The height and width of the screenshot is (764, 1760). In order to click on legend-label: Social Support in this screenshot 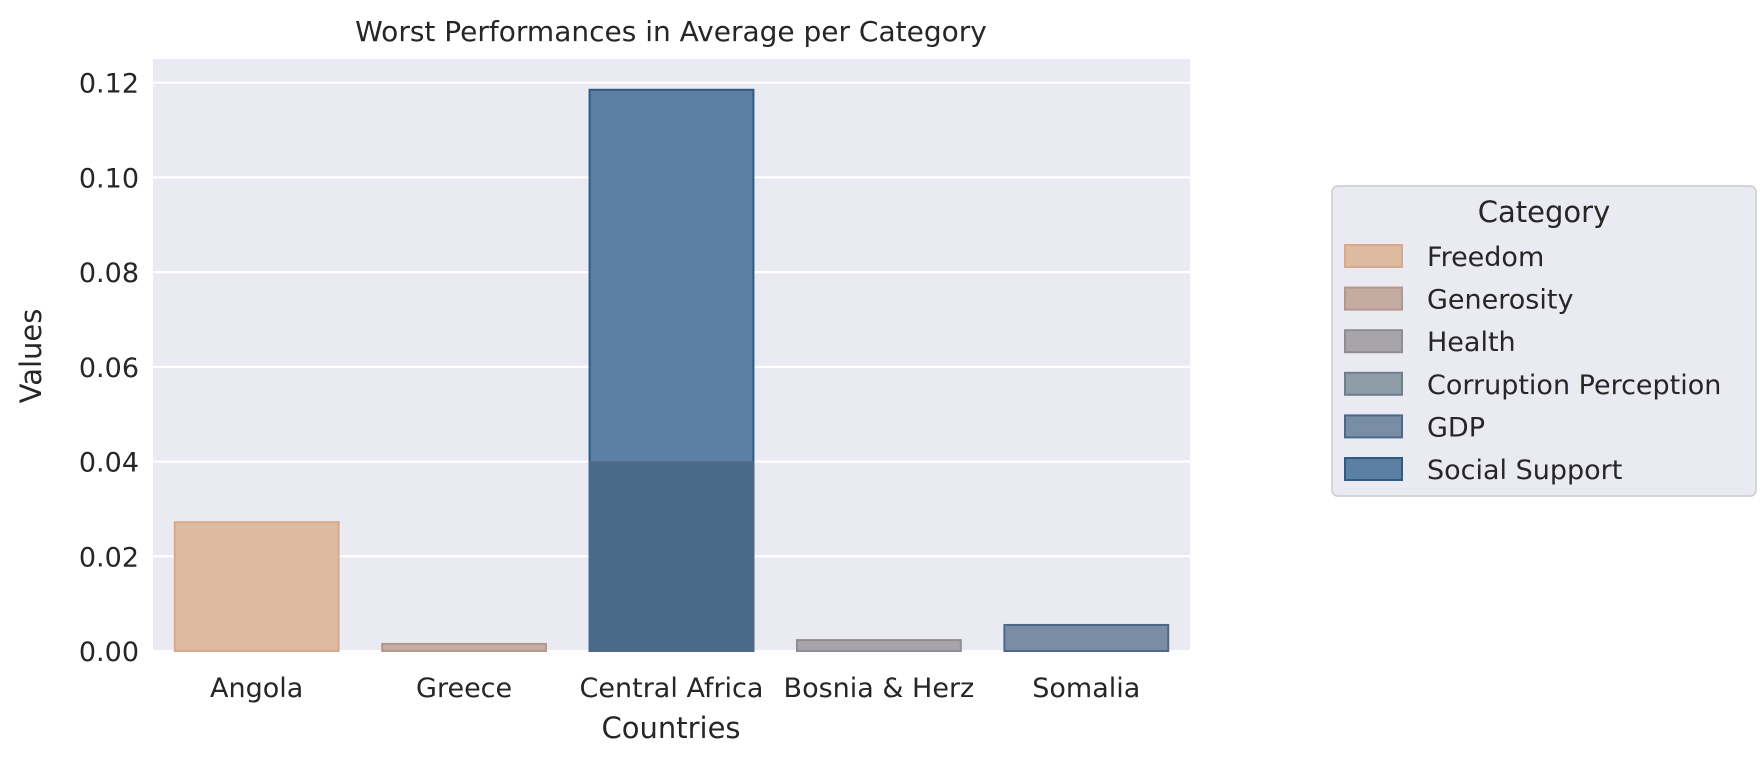, I will do `click(1524, 470)`.